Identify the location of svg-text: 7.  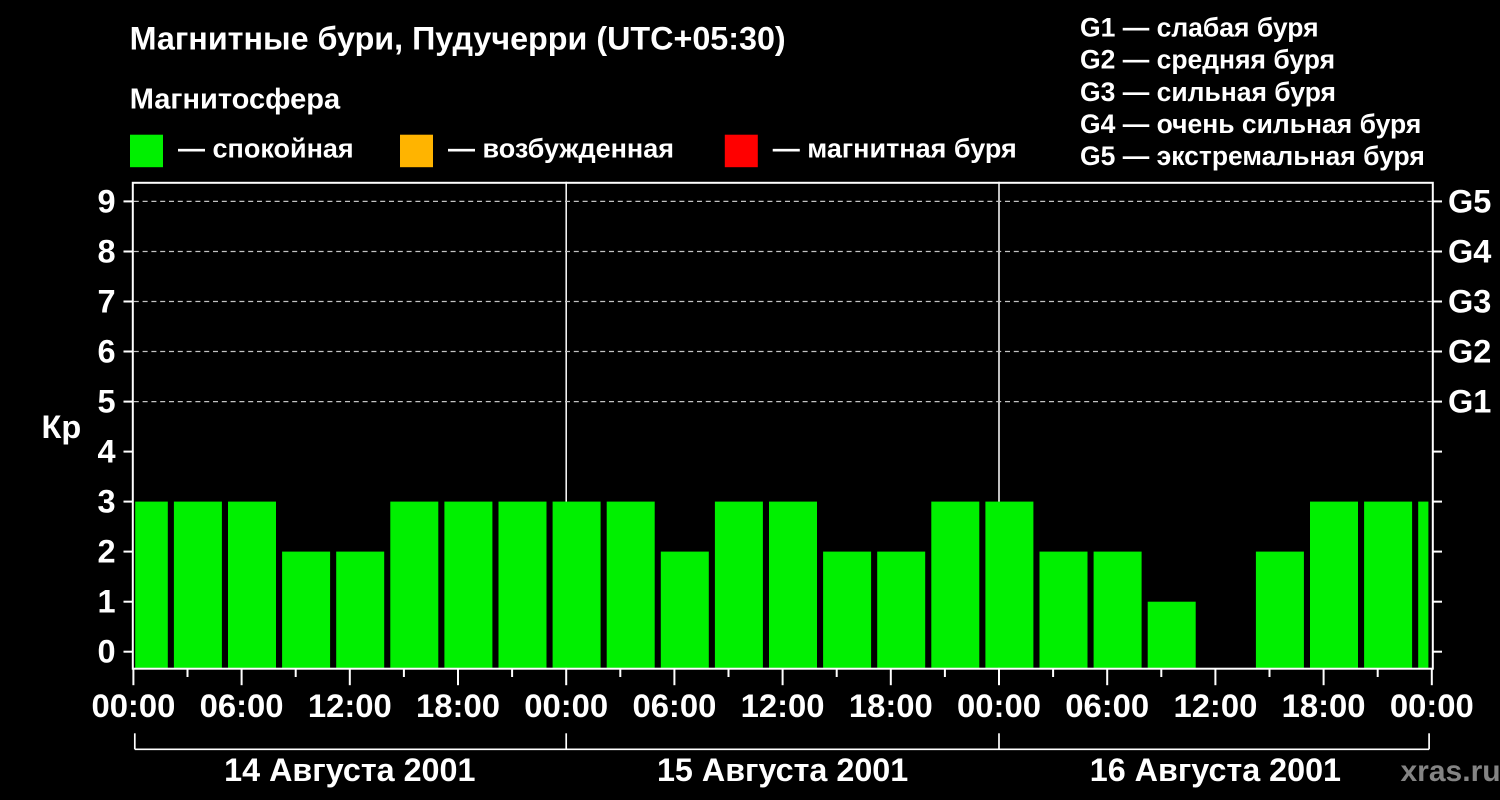
(107, 301).